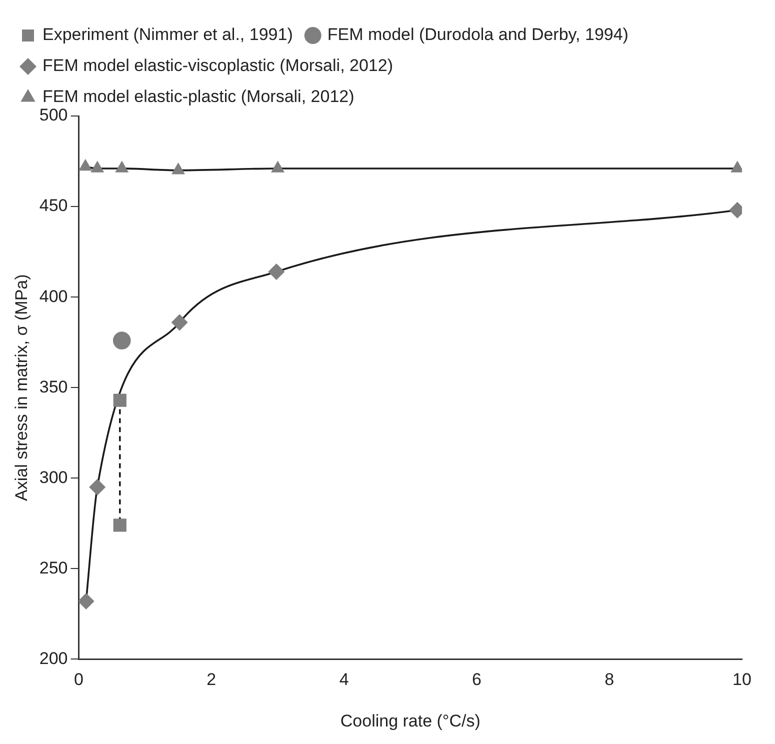  I want to click on y-tick-label: 250, so click(53, 568).